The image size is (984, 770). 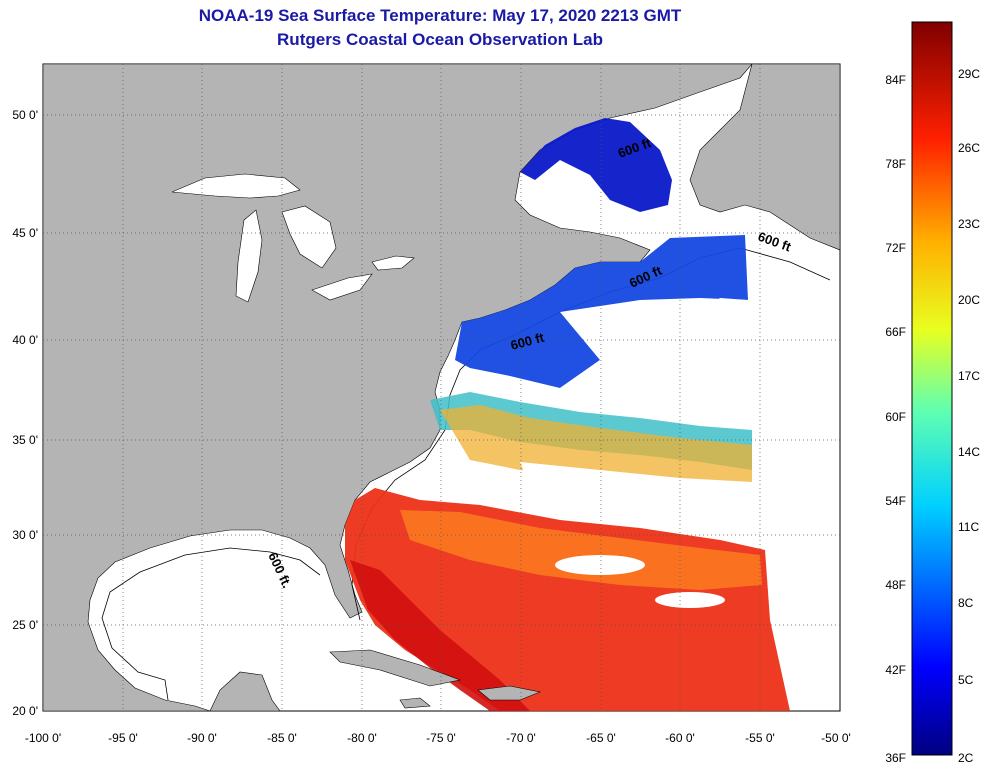 I want to click on colorbar-c-label: 2C, so click(x=966, y=758).